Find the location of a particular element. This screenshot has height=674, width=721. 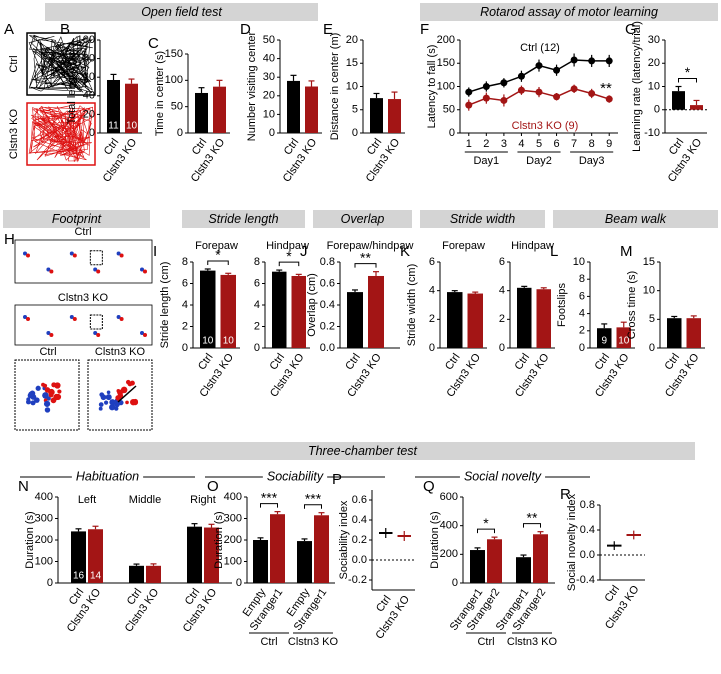

panel-letter: K is located at coordinates (405, 251).